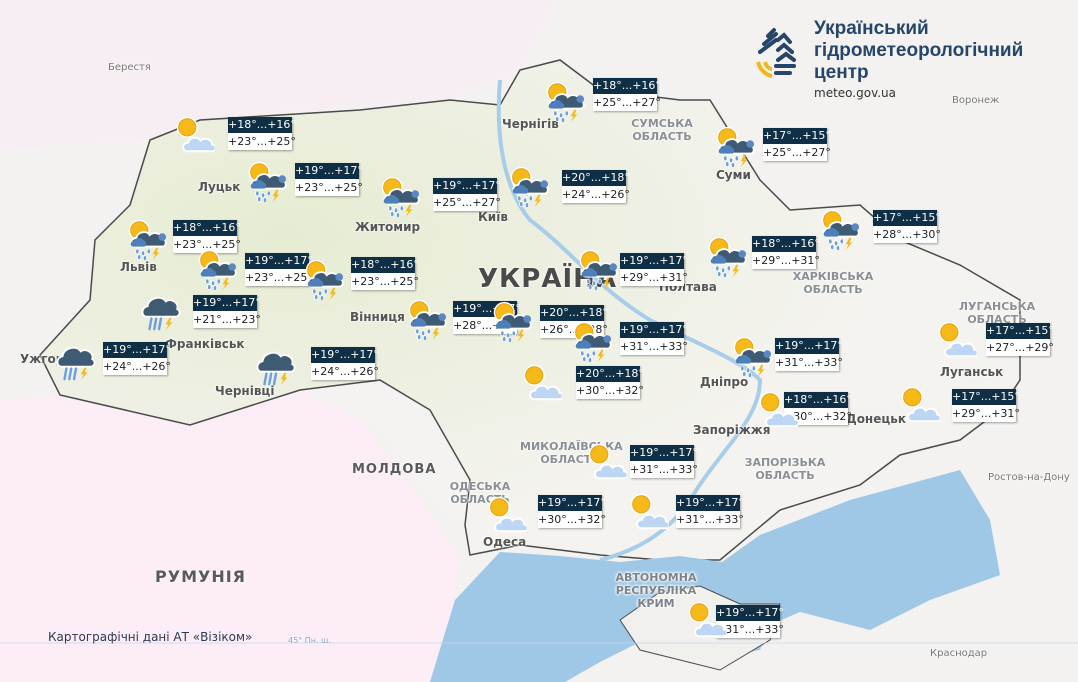  What do you see at coordinates (388, 227) in the screenshot?
I see `city-label: Житомир` at bounding box center [388, 227].